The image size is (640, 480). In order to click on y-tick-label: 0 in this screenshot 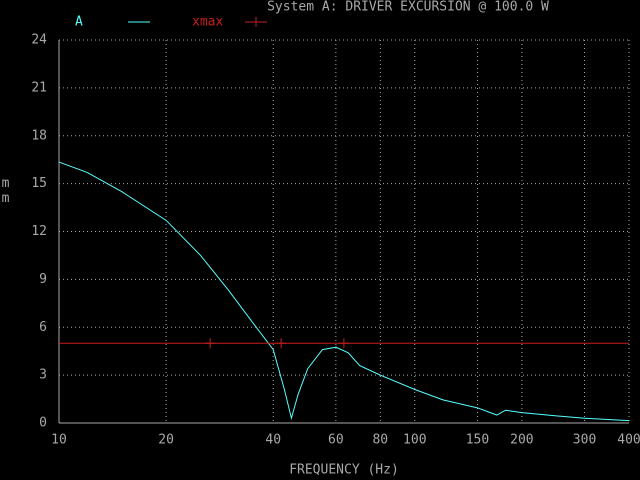, I will do `click(43, 423)`.